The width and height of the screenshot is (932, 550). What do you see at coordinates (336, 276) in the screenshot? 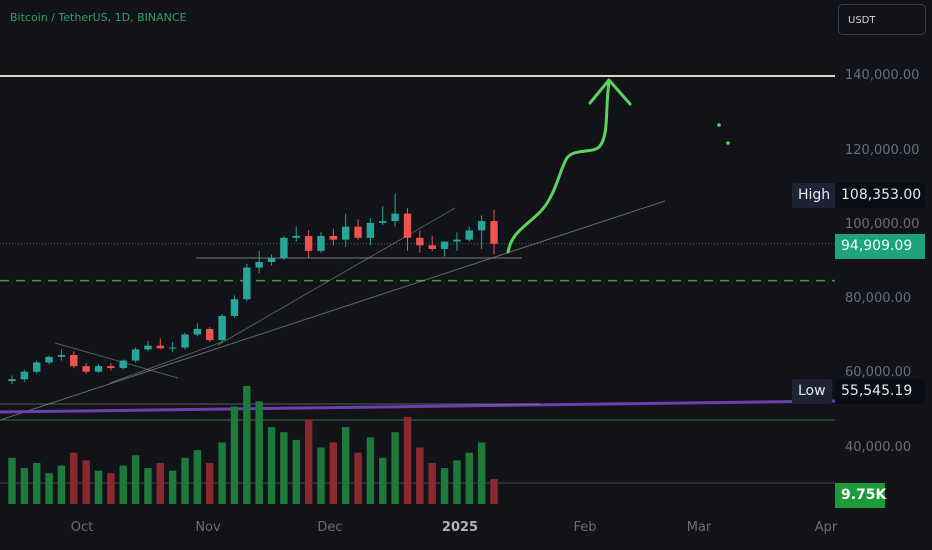
I see `trendline-mid` at bounding box center [336, 276].